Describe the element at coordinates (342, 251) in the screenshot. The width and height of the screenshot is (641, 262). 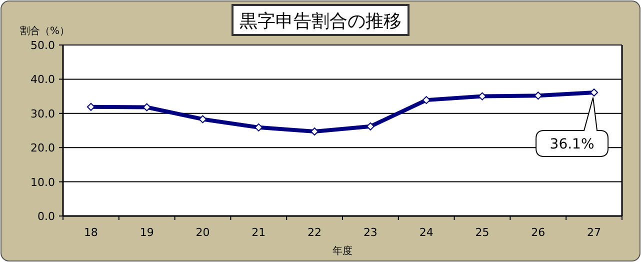
I see `x-axis-title: 年度` at that location.